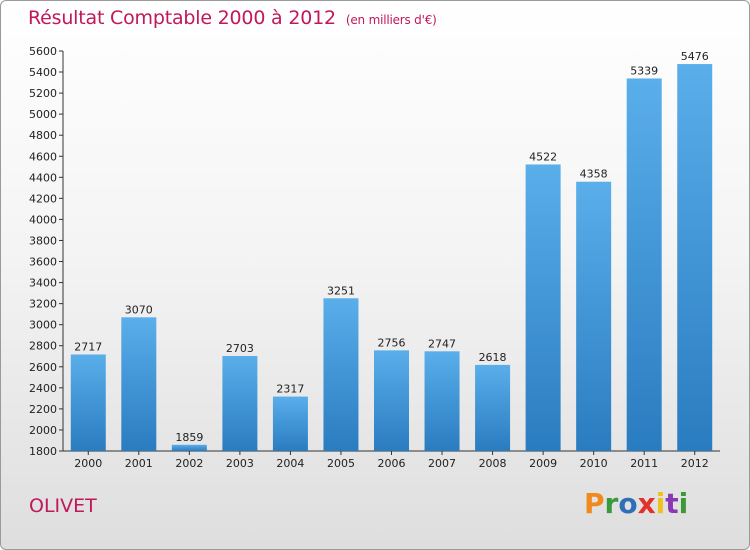 The image size is (750, 550). What do you see at coordinates (43, 430) in the screenshot?
I see `y-tick-label: 2000` at bounding box center [43, 430].